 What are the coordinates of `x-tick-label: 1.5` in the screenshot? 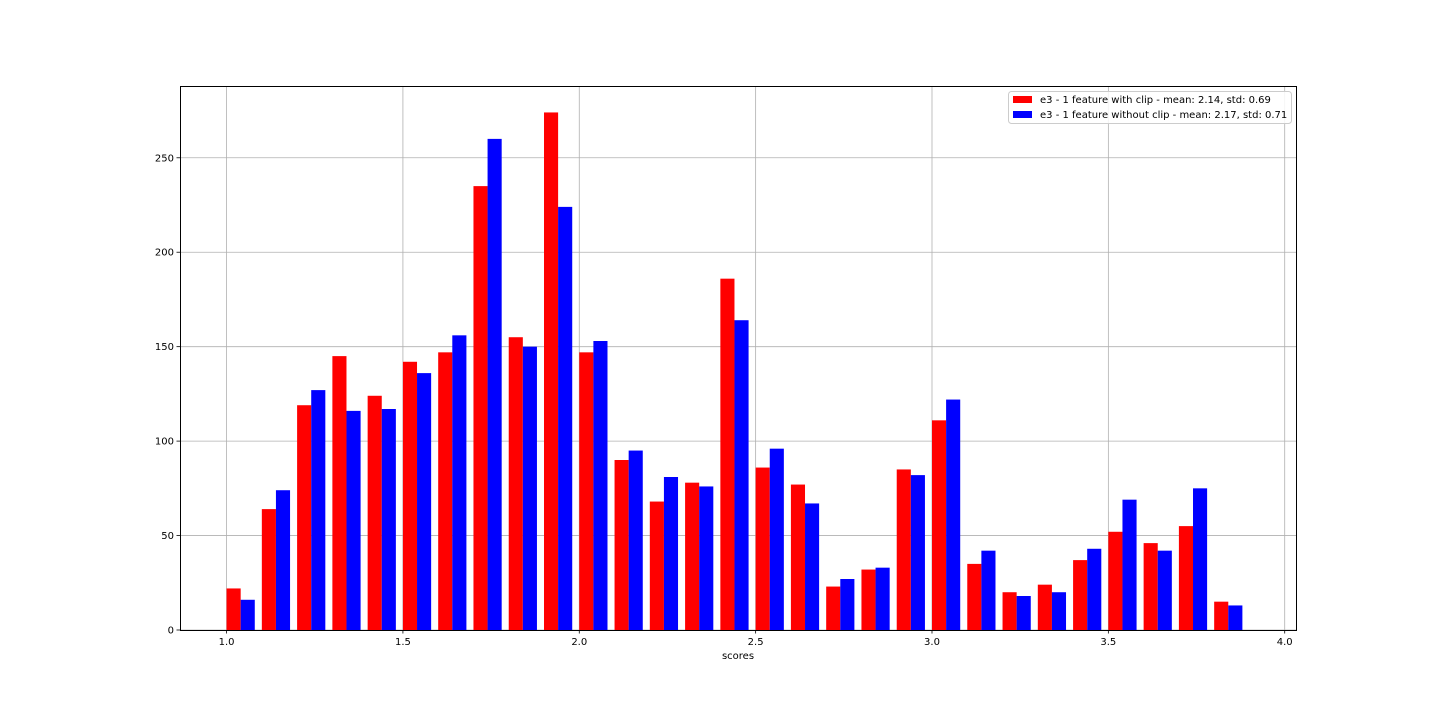 It's located at (403, 642).